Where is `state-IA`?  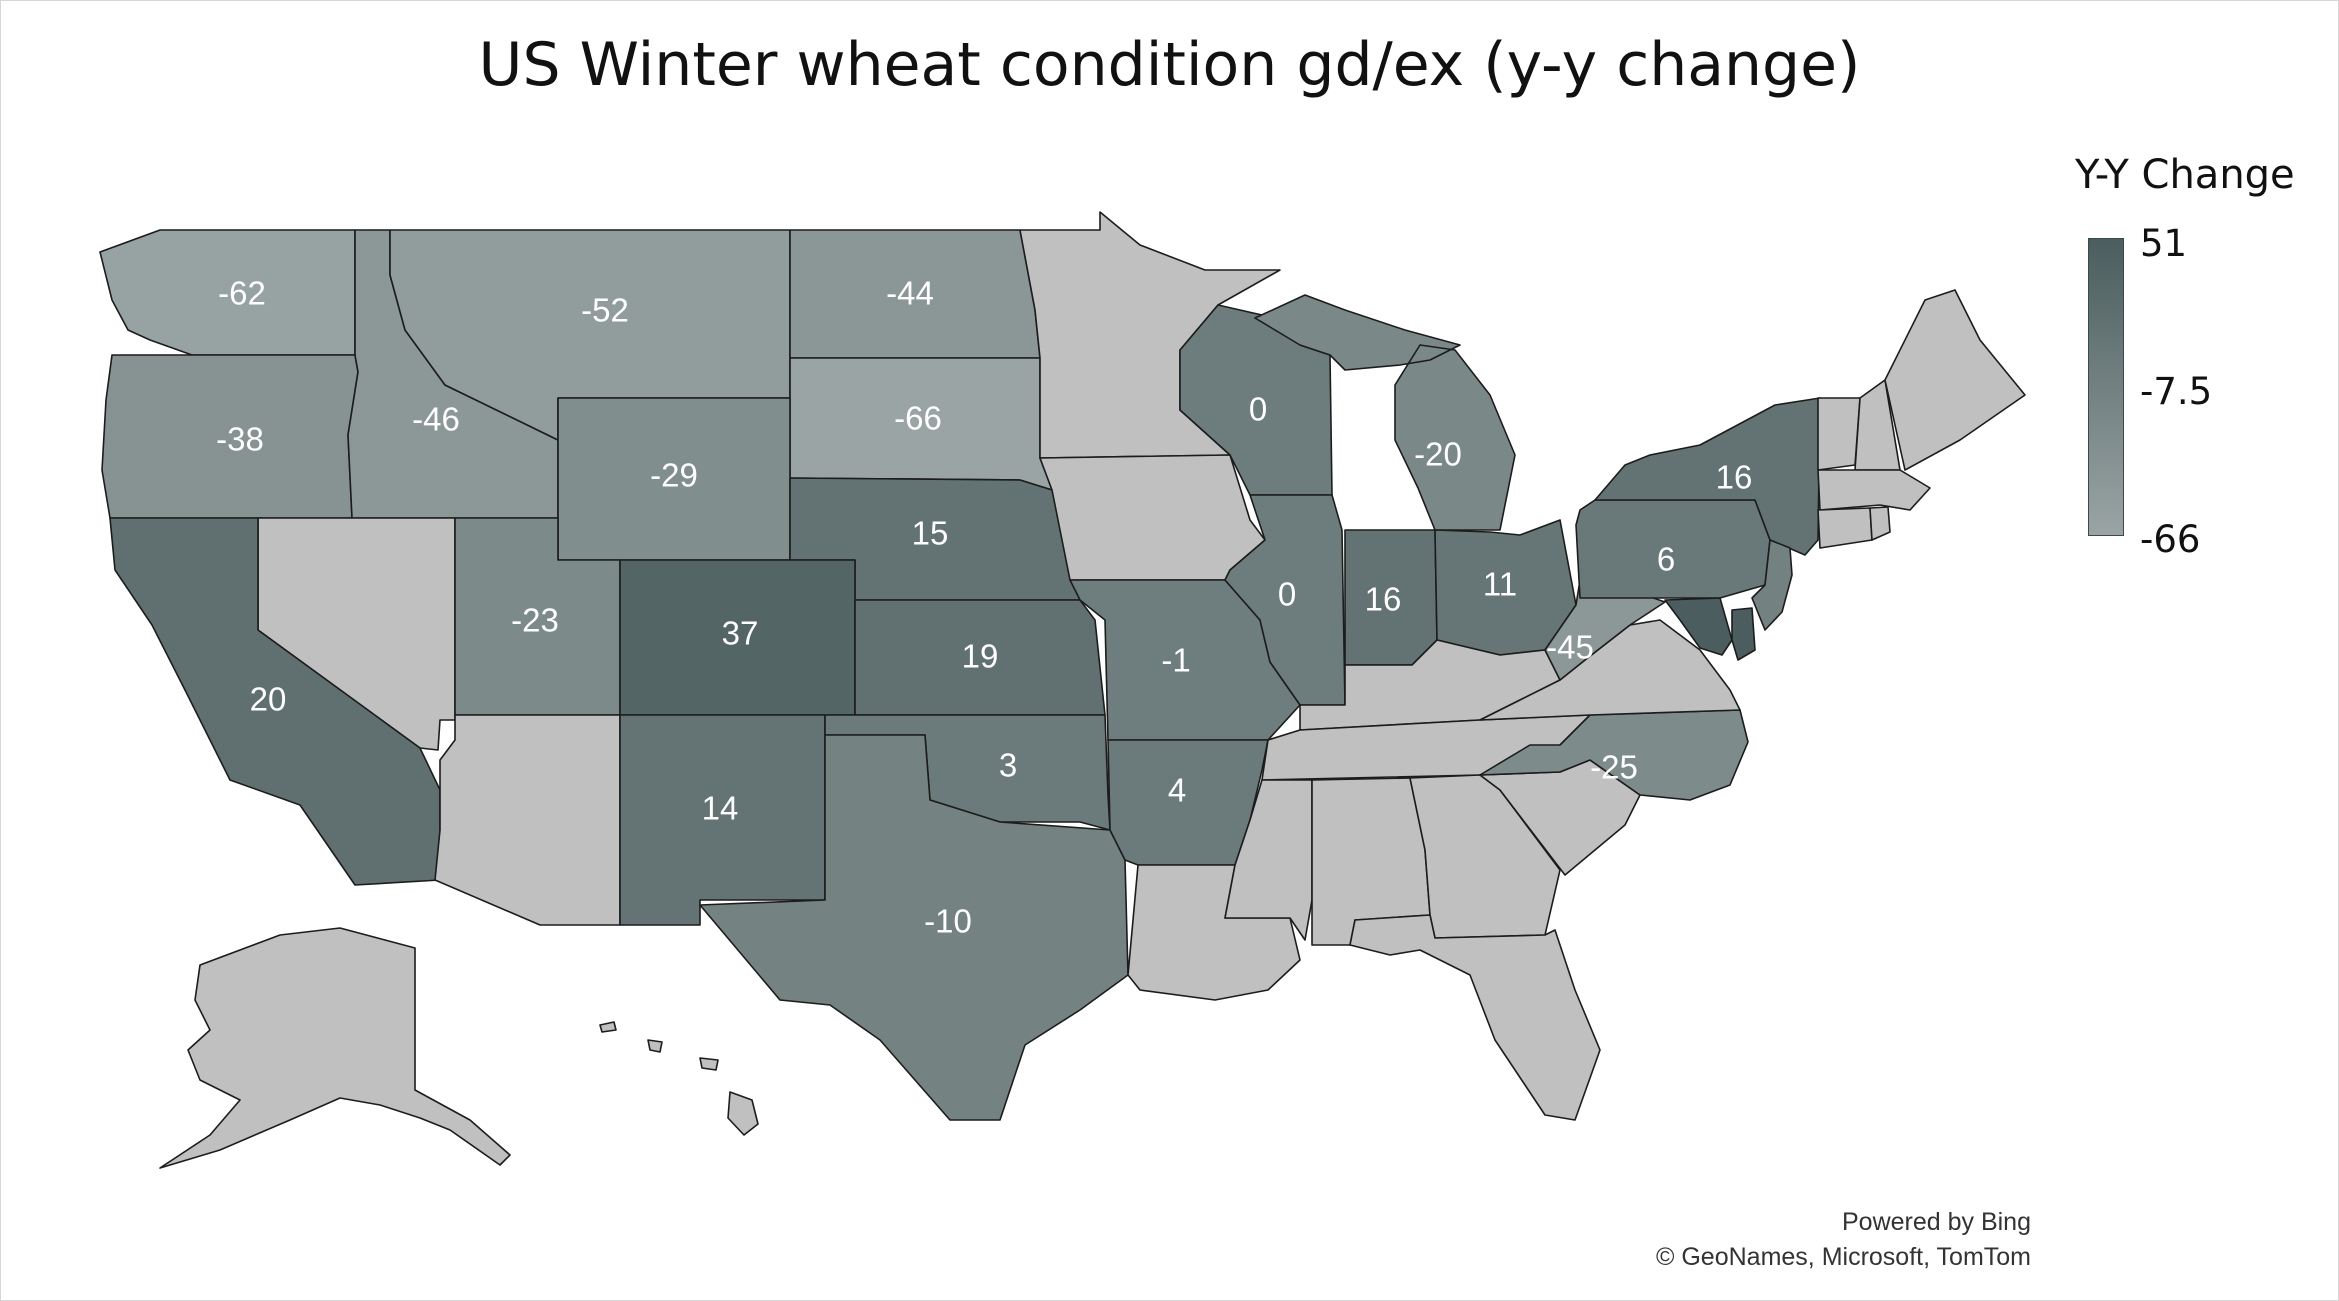 state-IA is located at coordinates (1152, 517).